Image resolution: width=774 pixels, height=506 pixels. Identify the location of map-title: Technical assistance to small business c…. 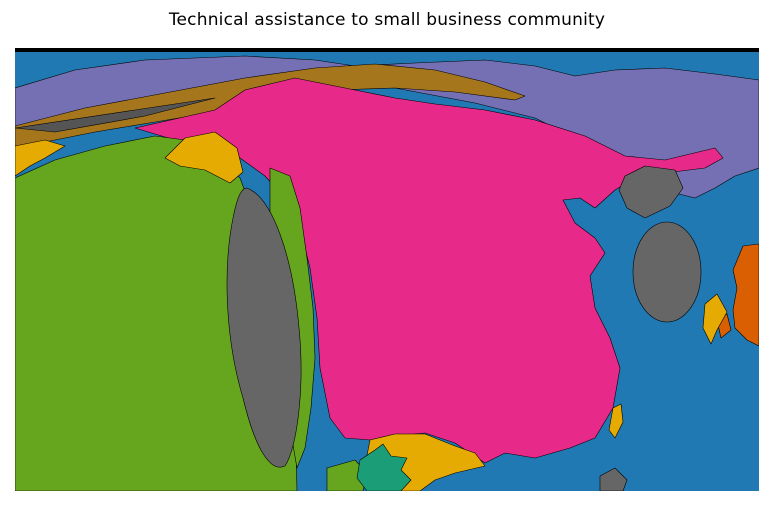
(387, 20).